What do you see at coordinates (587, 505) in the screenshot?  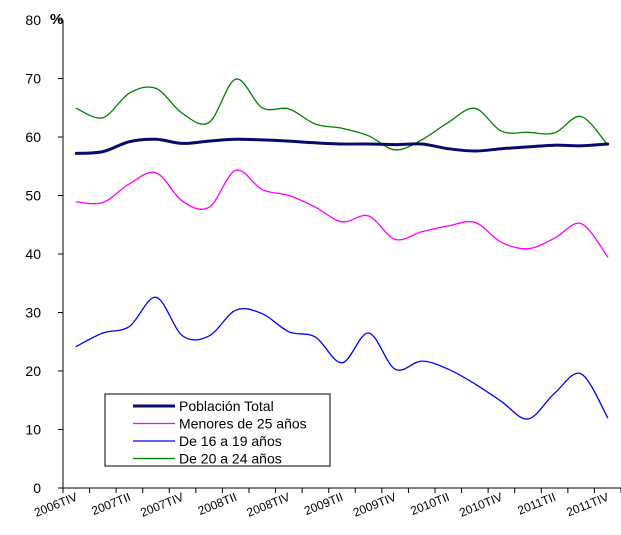 I see `x-tick-label: 2011TIV` at bounding box center [587, 505].